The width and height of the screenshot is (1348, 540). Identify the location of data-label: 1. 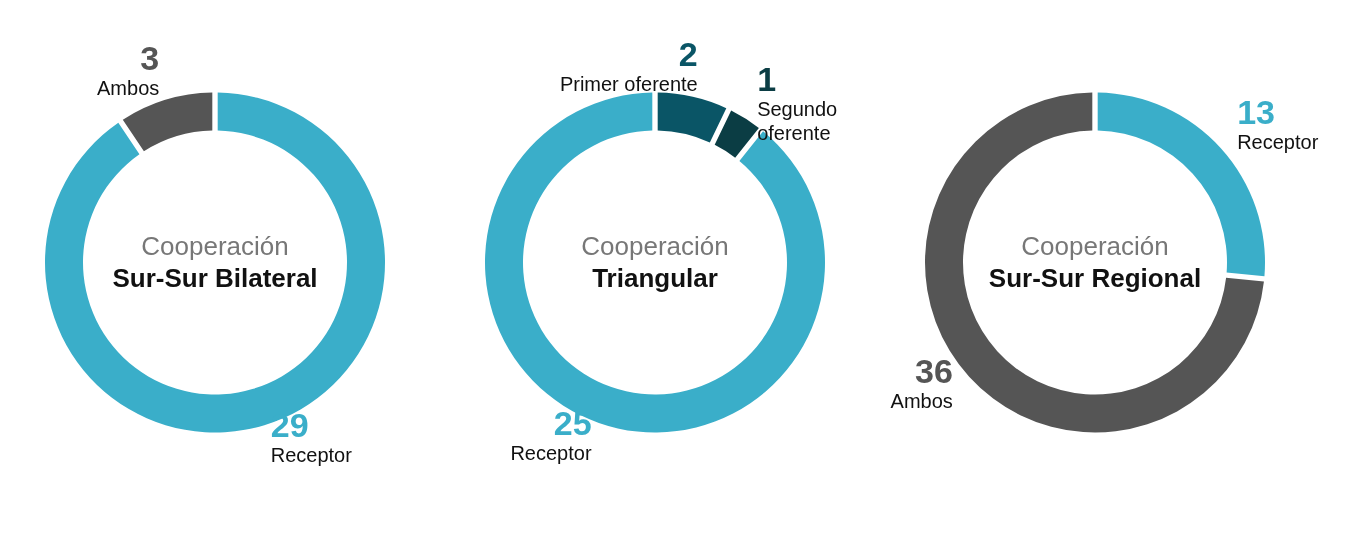
(767, 78).